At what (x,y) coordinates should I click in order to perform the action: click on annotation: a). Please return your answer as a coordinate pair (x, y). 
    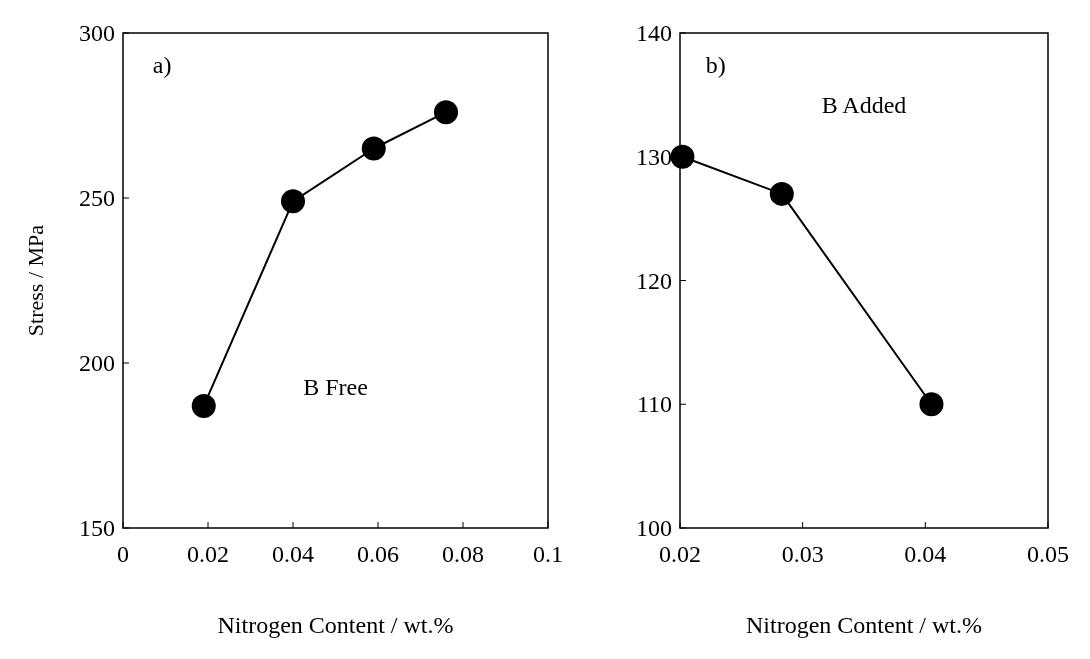
    Looking at the image, I should click on (162, 65).